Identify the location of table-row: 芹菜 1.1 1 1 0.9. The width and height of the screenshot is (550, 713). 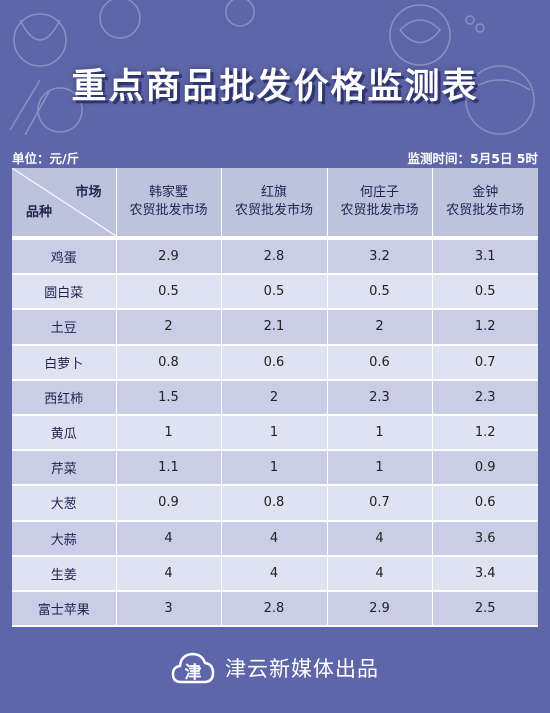
(275, 468).